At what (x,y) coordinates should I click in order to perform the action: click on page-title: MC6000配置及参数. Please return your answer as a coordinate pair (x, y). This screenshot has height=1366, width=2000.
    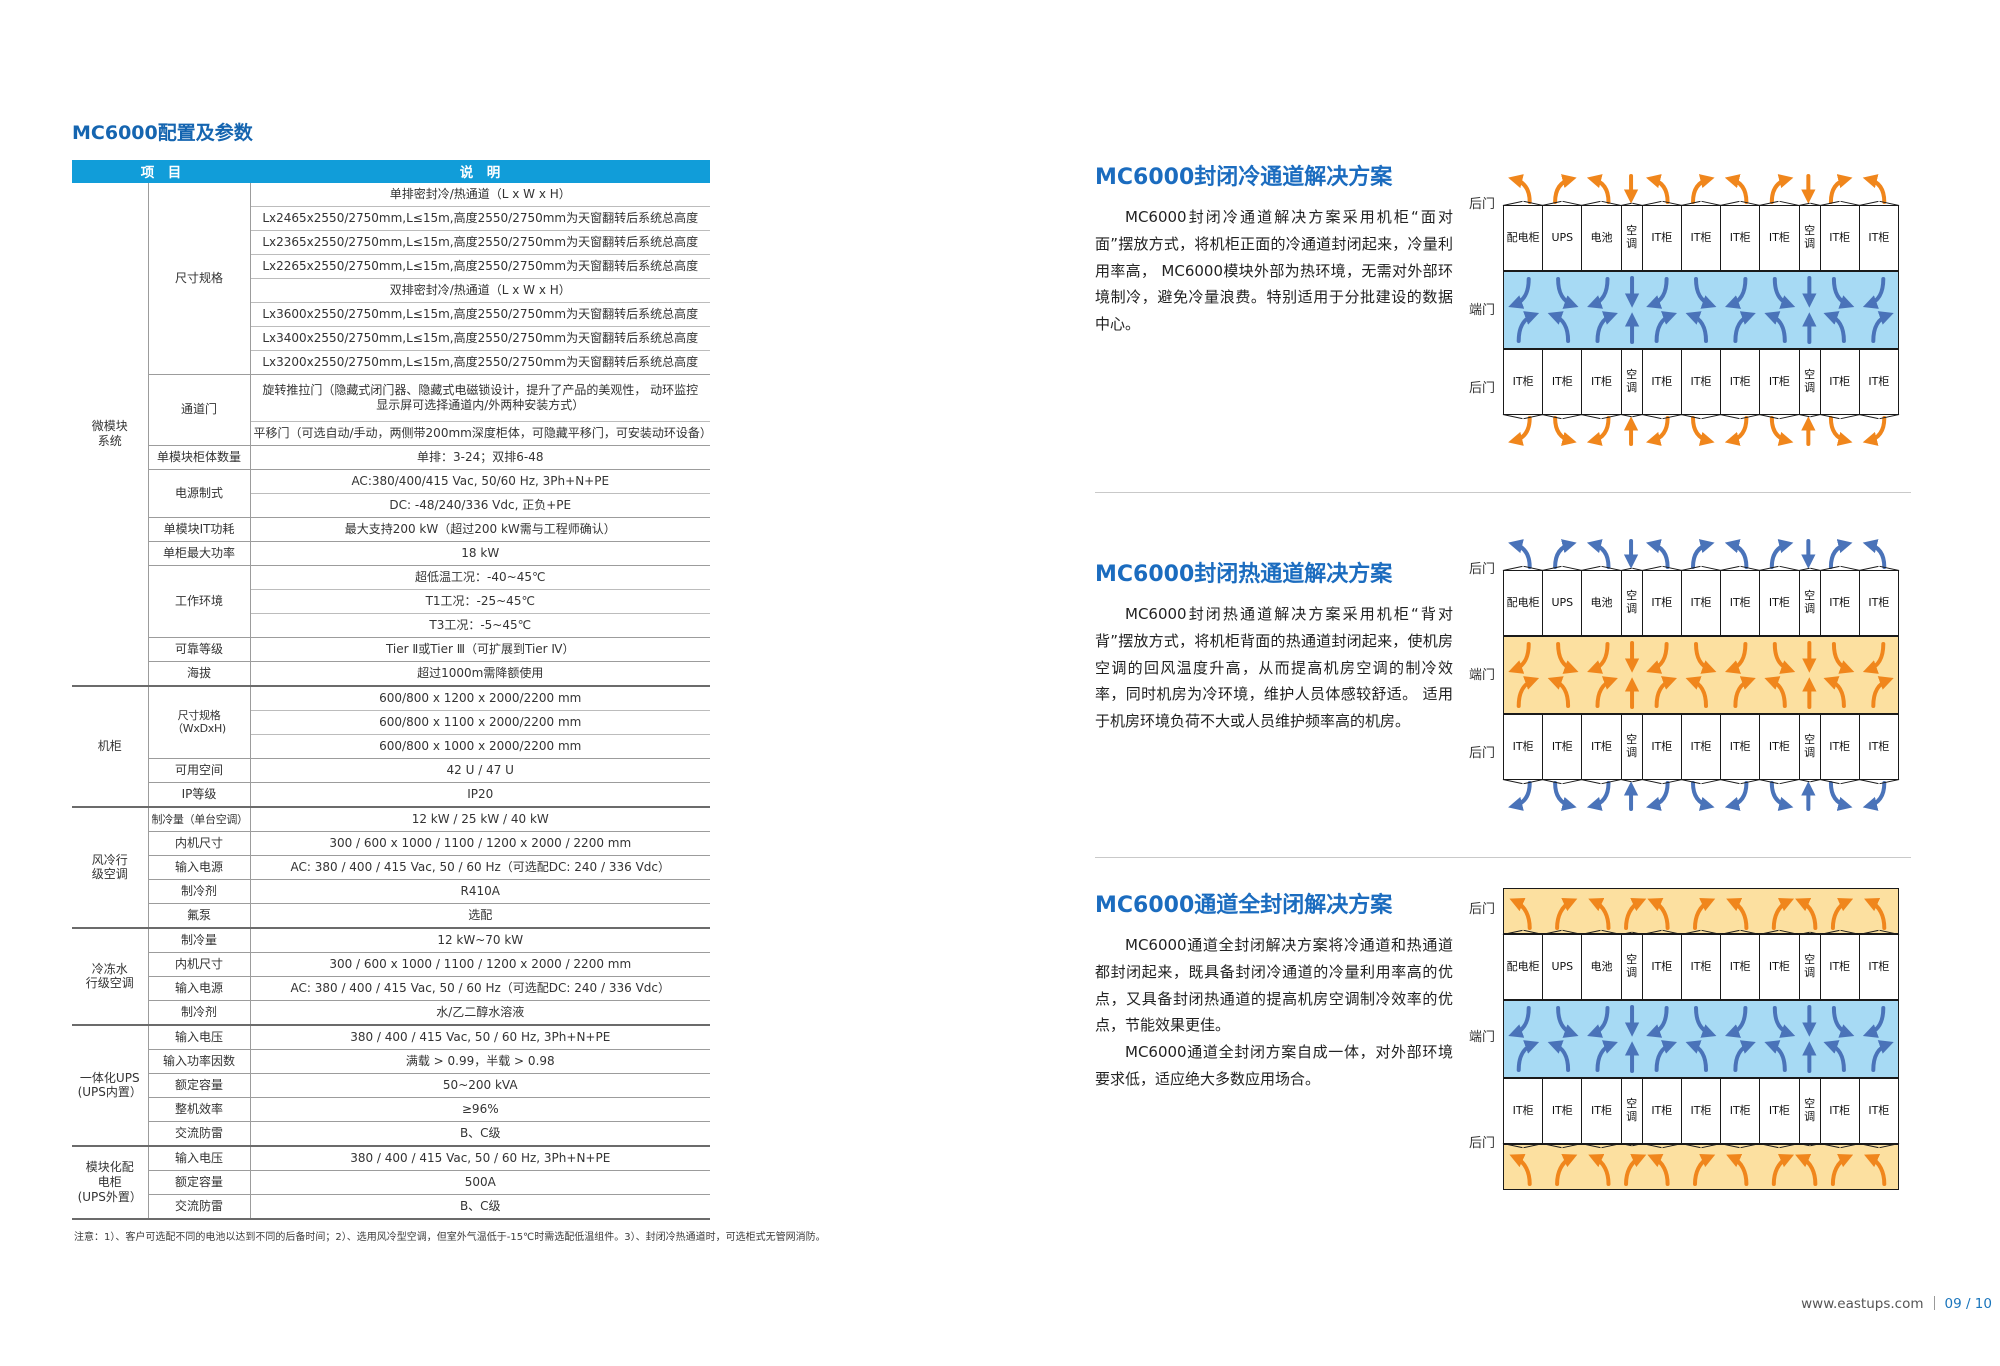
    Looking at the image, I should click on (162, 133).